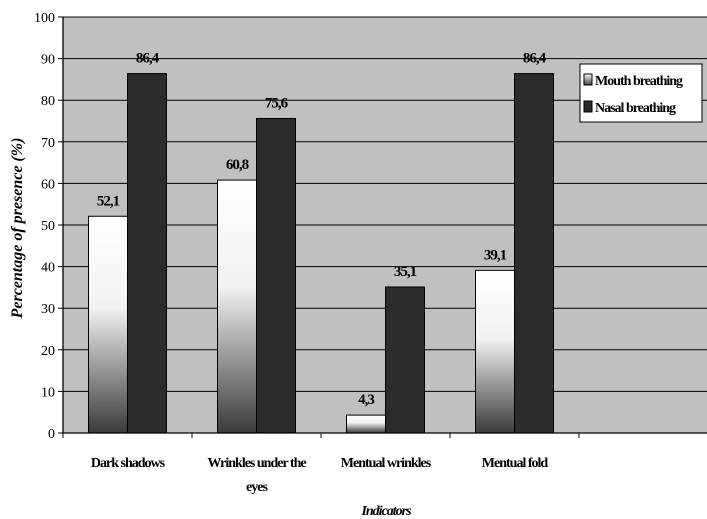 The image size is (707, 519). What do you see at coordinates (386, 463) in the screenshot?
I see `x-category-label: Mentual wrinkles` at bounding box center [386, 463].